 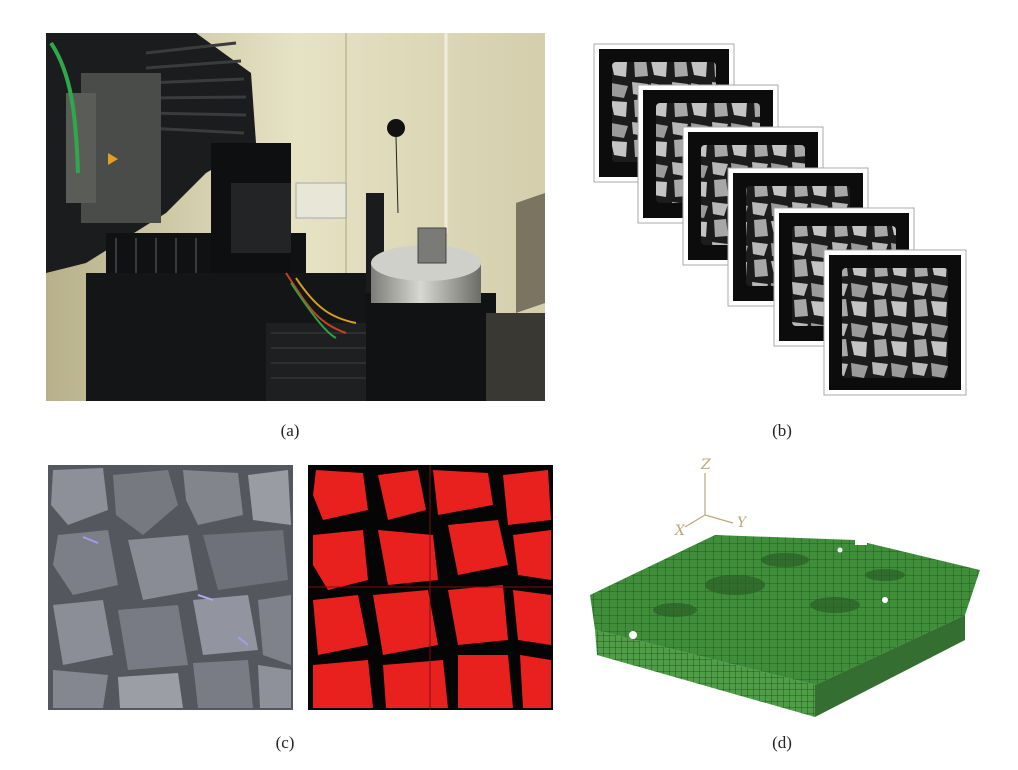 I want to click on panel-d-fe-mesh: Z X Y, so click(x=785, y=587).